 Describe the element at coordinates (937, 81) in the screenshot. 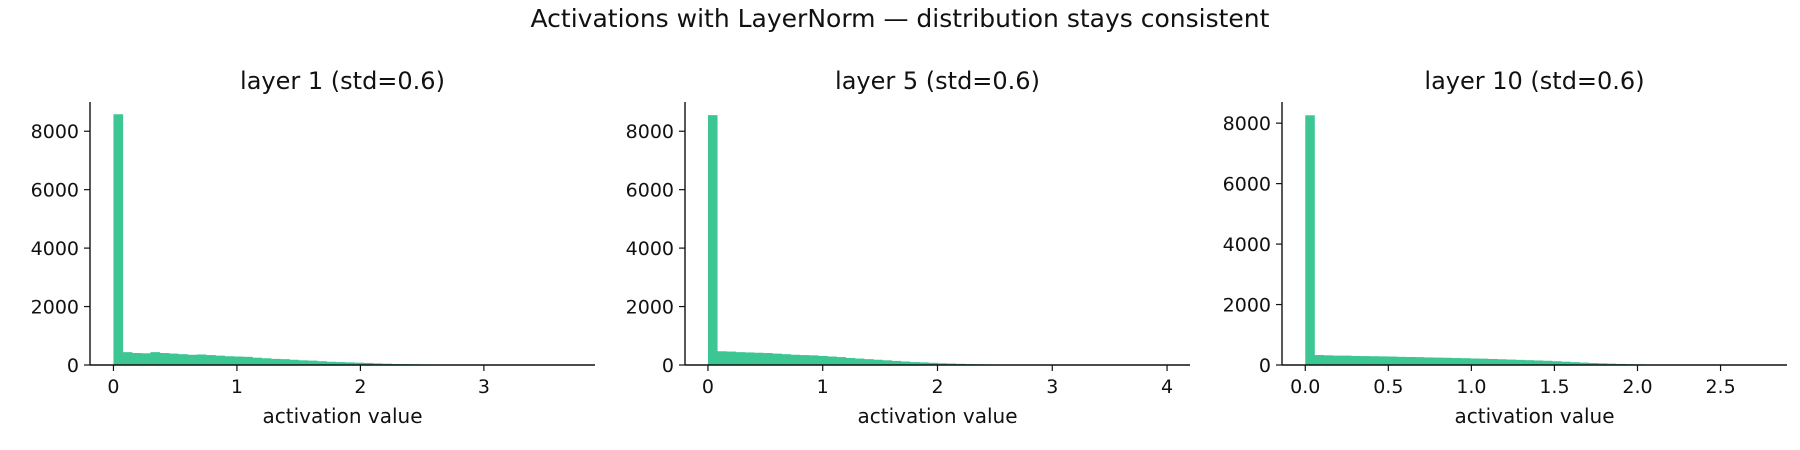

I see `panel-title: layer 5 (std=0.6)` at that location.